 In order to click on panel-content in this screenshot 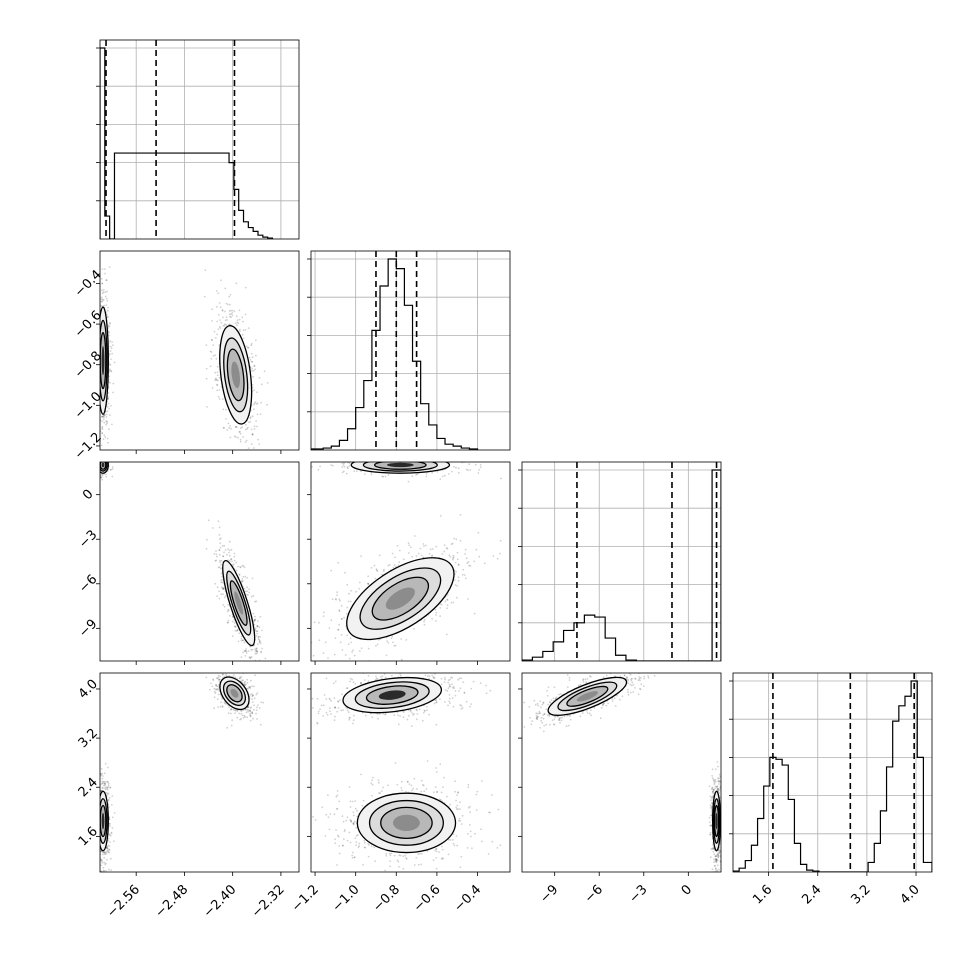, I will do `click(406, 770)`.